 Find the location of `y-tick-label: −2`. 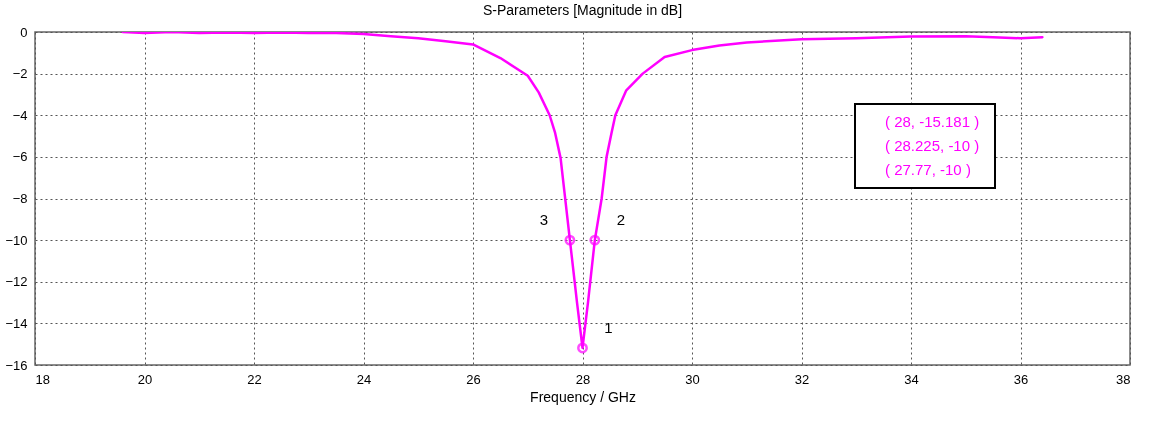

y-tick-label: −2 is located at coordinates (20, 74).